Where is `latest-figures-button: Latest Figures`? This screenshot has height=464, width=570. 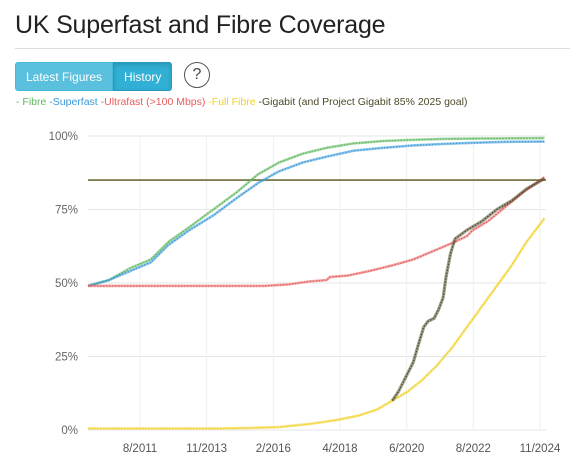 latest-figures-button: Latest Figures is located at coordinates (64, 76).